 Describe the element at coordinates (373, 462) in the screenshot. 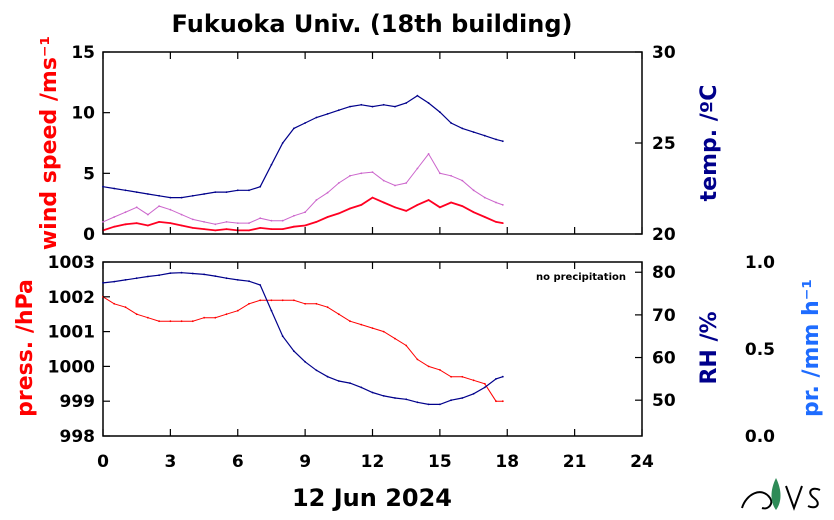

I see `x-tick-label: 12` at that location.